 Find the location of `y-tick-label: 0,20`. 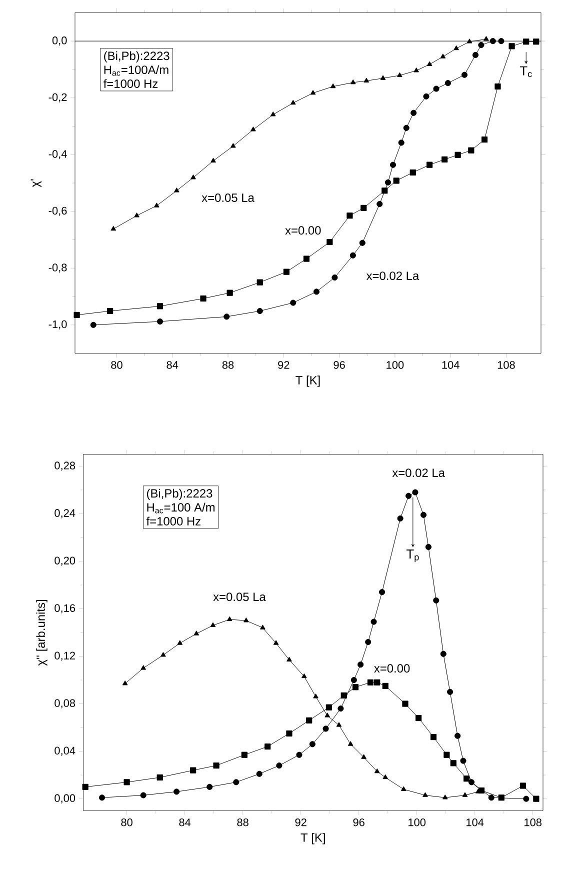

y-tick-label: 0,20 is located at coordinates (65, 561).